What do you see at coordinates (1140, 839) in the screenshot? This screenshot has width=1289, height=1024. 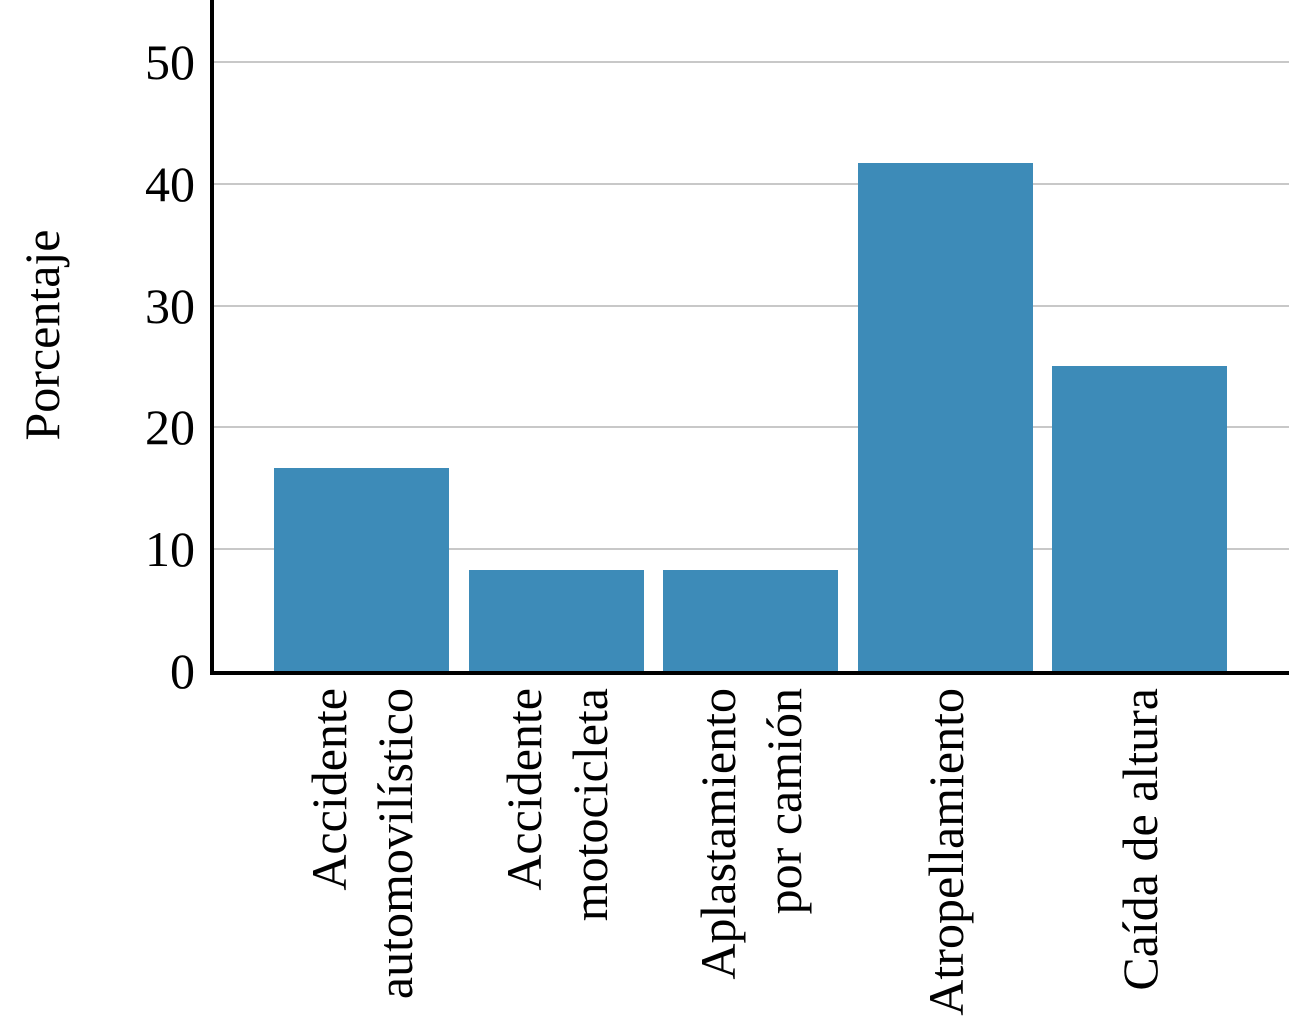 I see `x-tick-label-text: Caída de altura` at bounding box center [1140, 839].